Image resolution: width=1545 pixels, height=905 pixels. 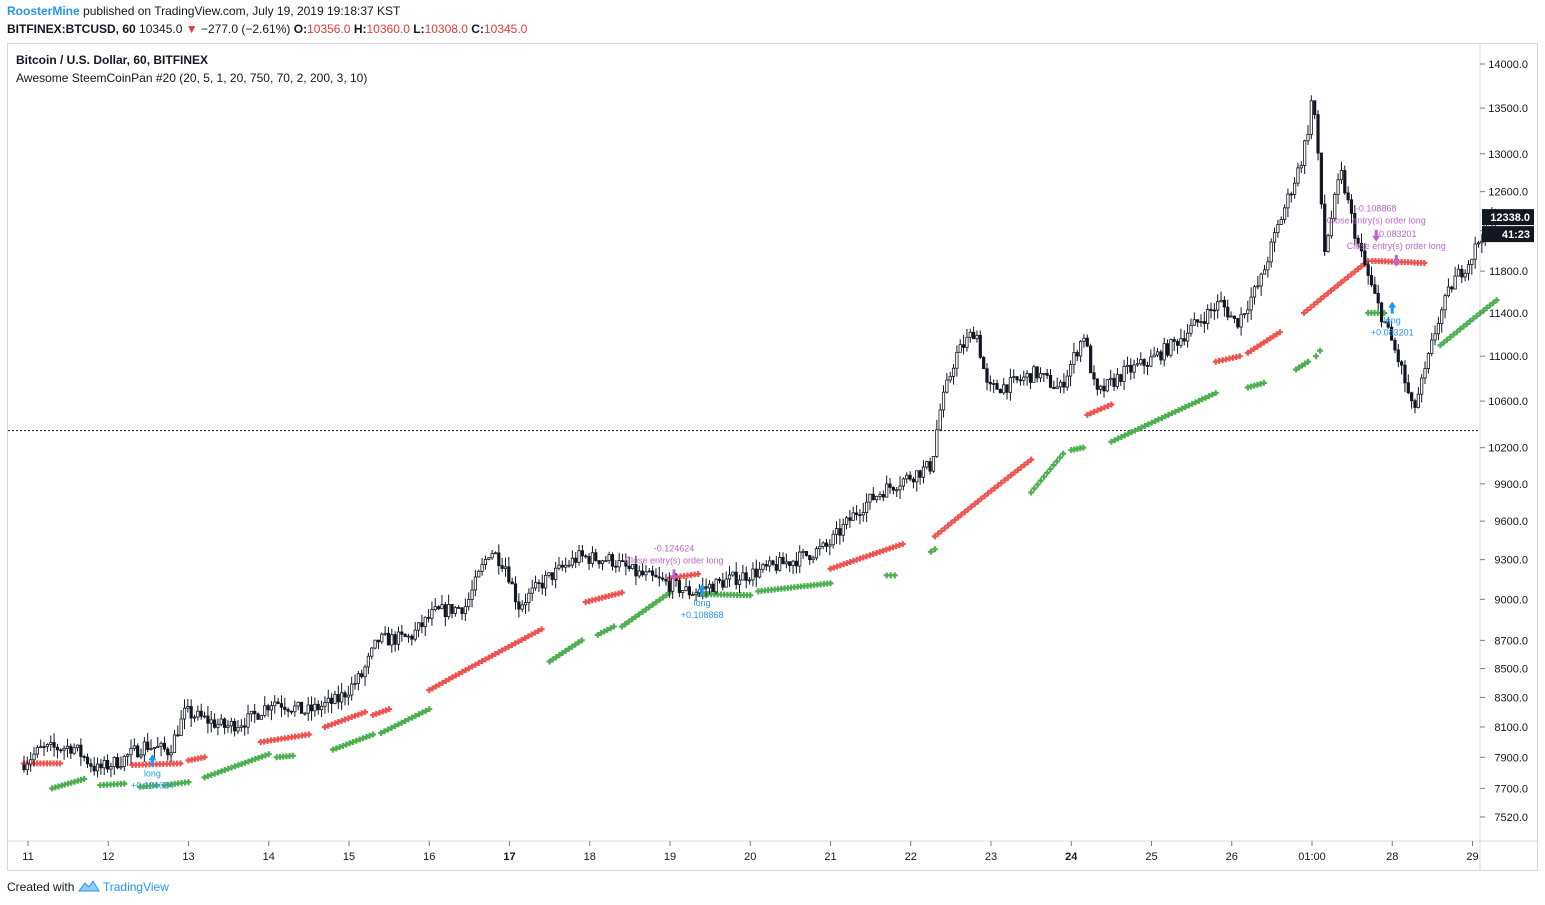 I want to click on long-label: long, so click(x=152, y=773).